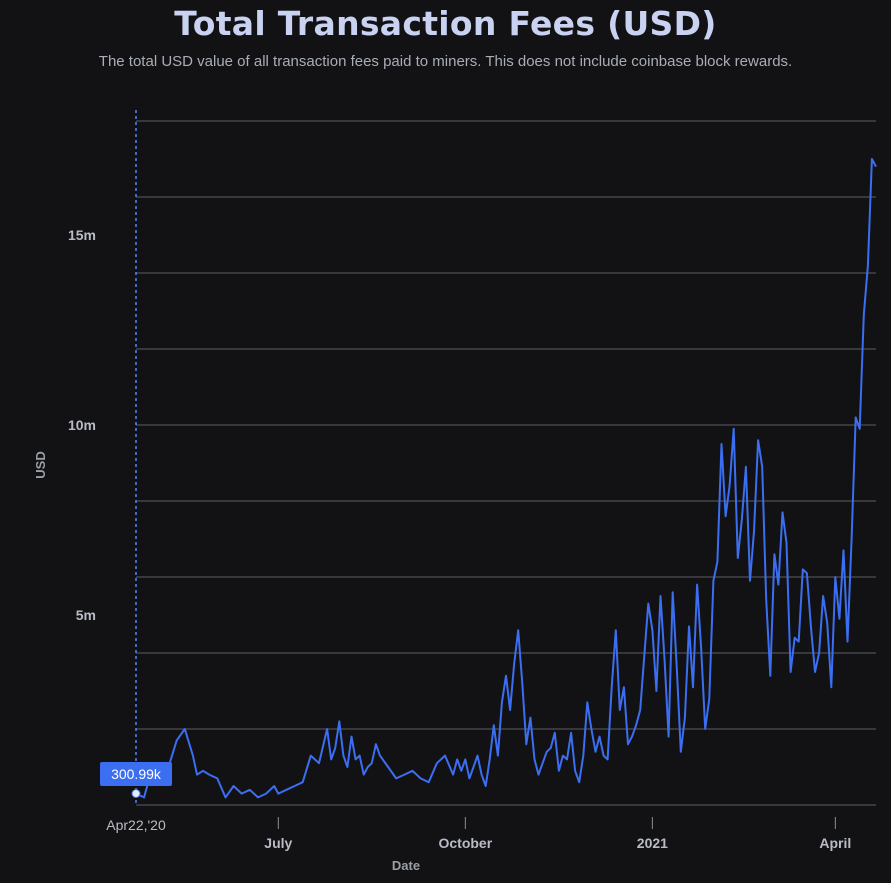  What do you see at coordinates (835, 843) in the screenshot?
I see `x-tick-label: April` at bounding box center [835, 843].